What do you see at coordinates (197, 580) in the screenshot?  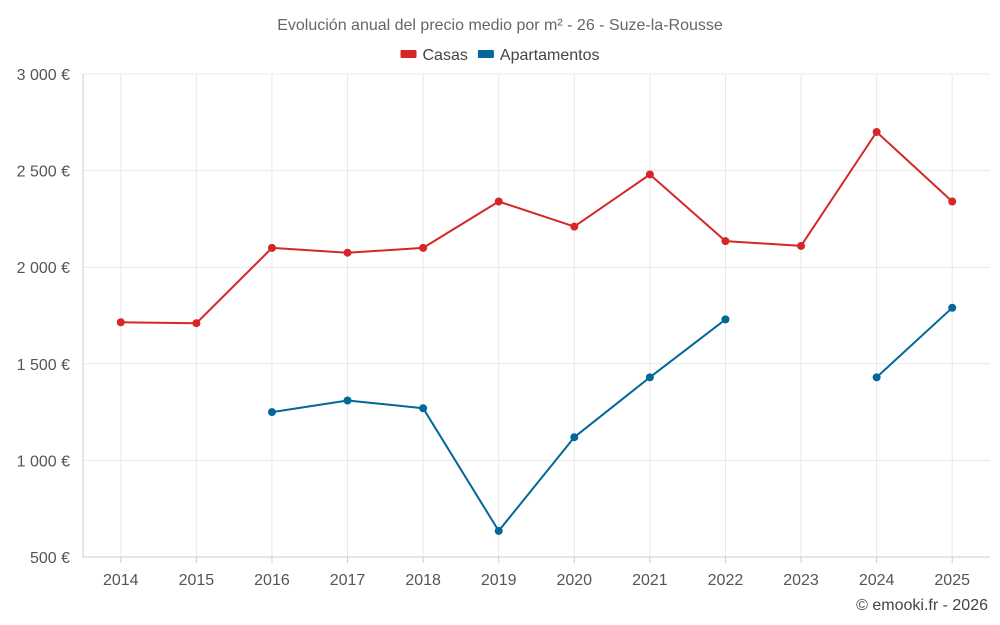 I see `x-tick-label: 2015` at bounding box center [197, 580].